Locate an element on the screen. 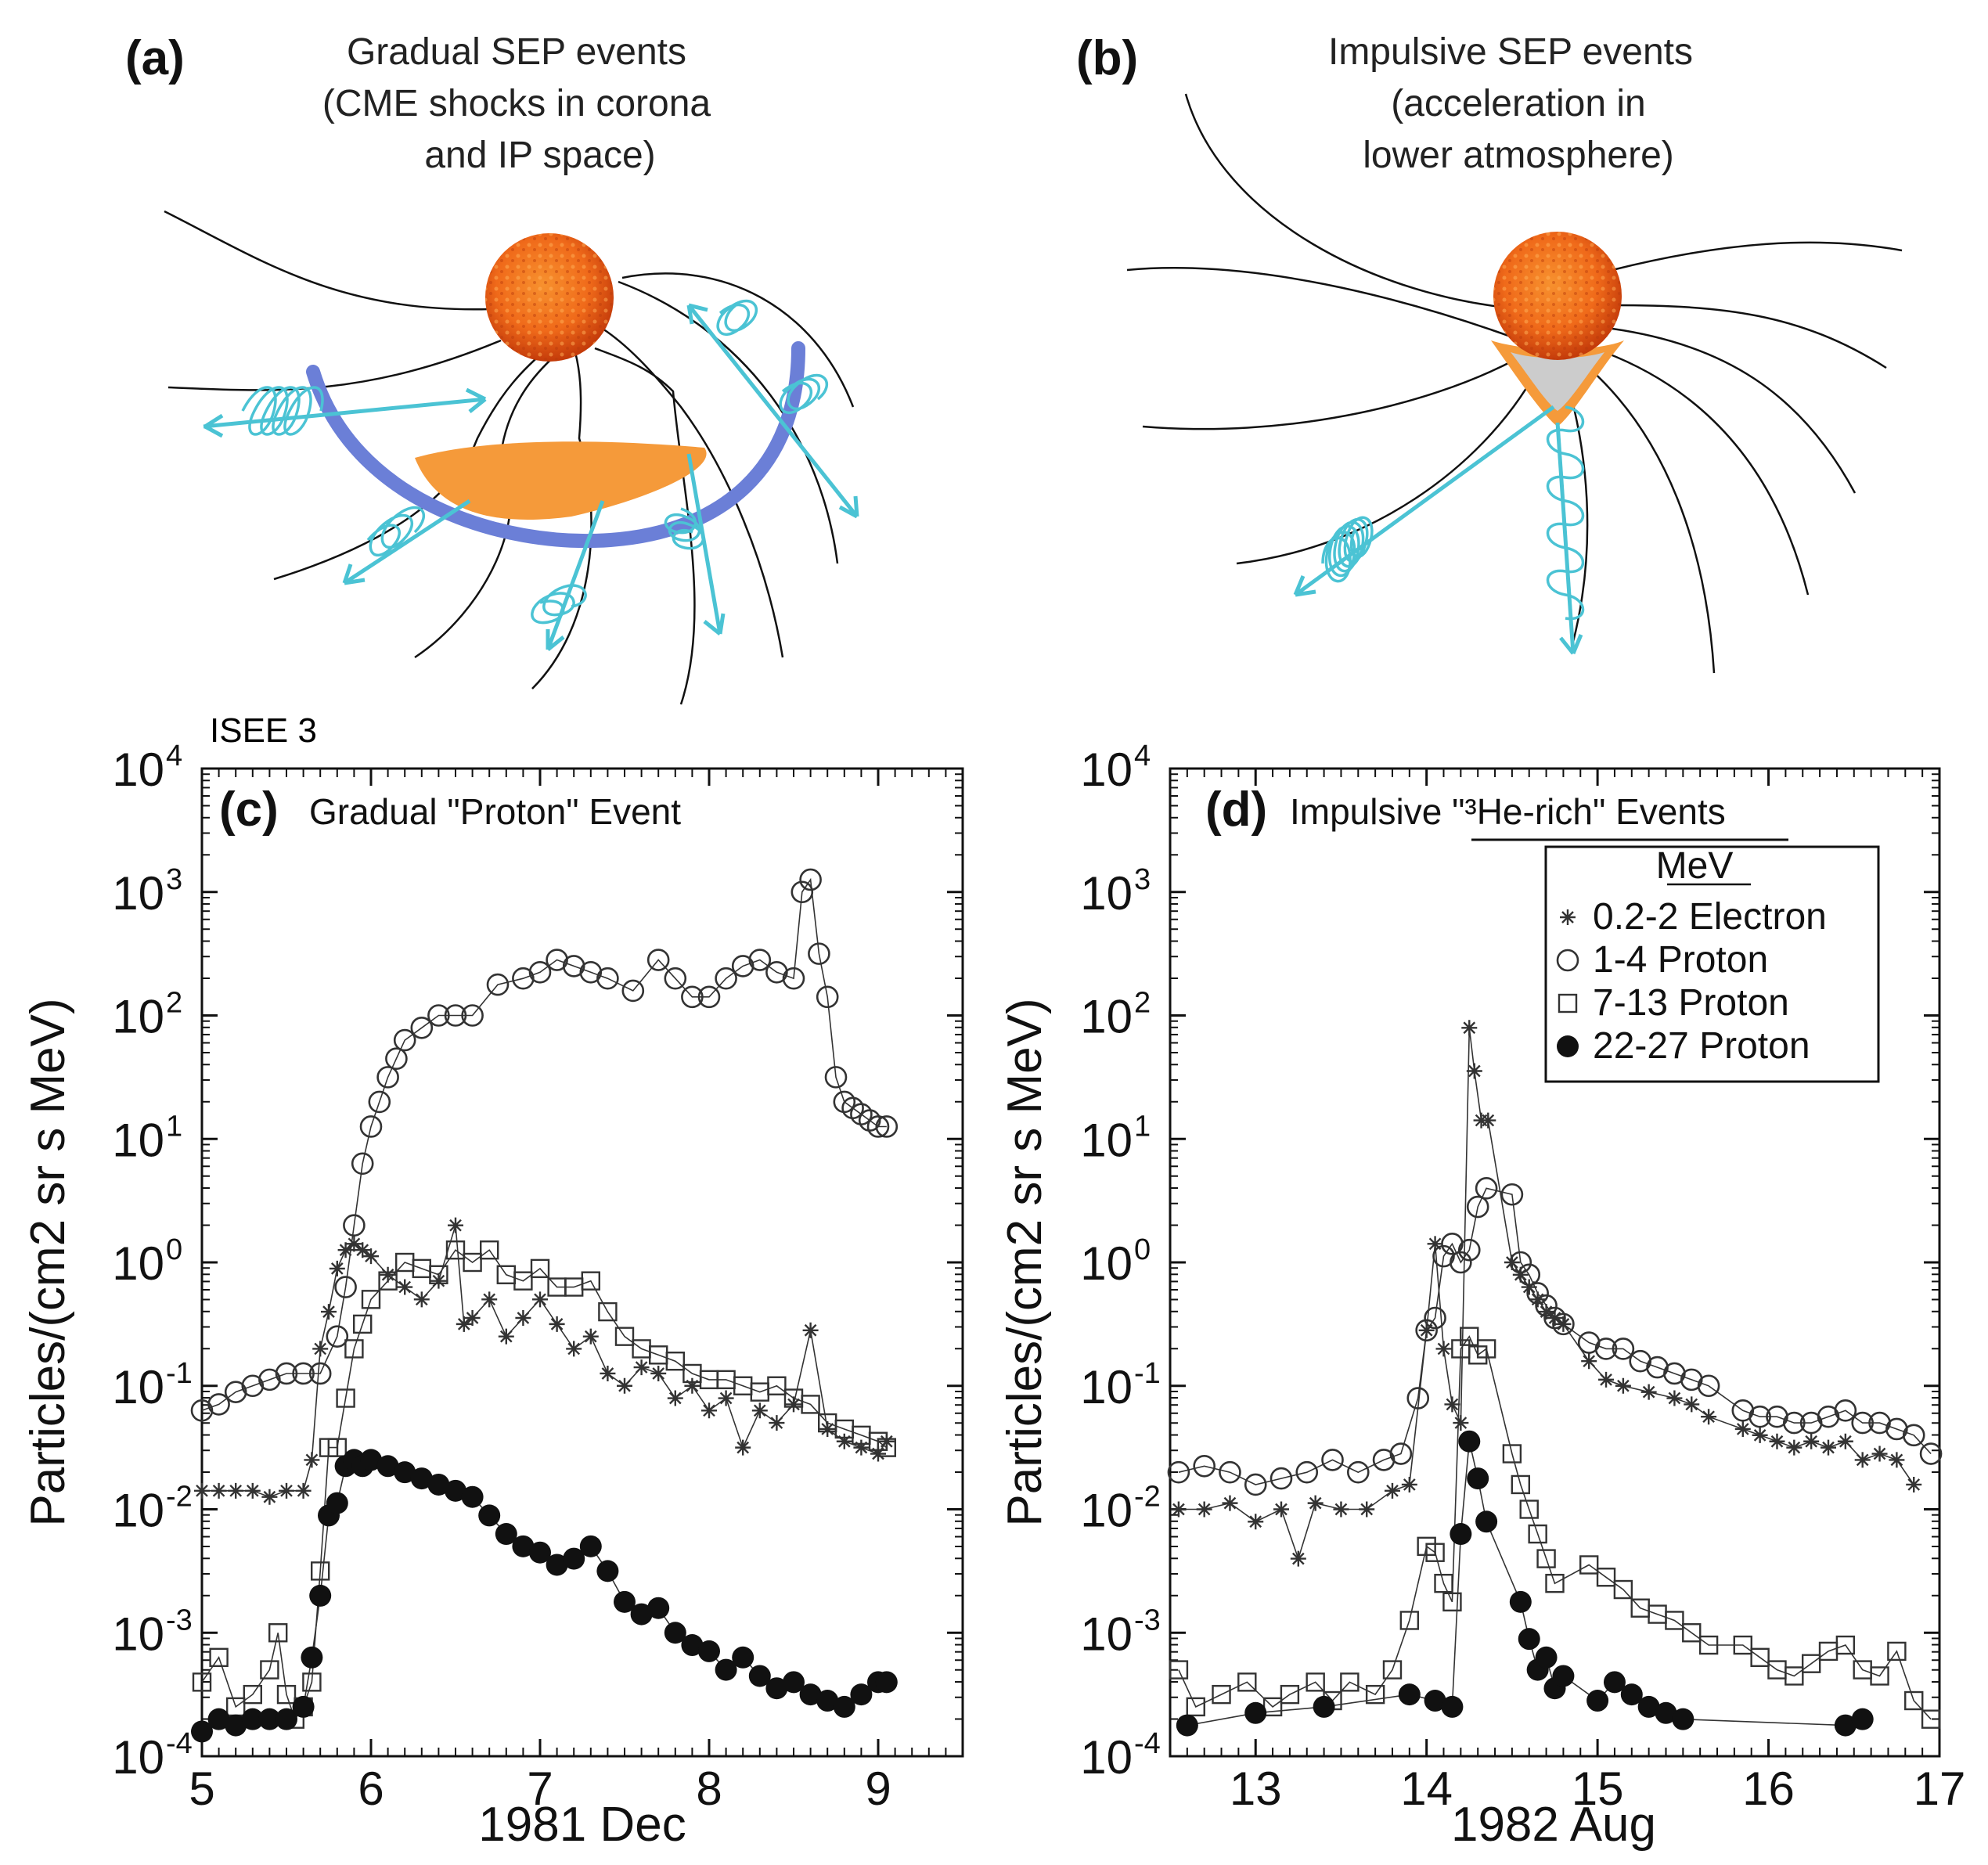  legend-entry-7-13-proton: 7-13 Proton is located at coordinates (1691, 1003).